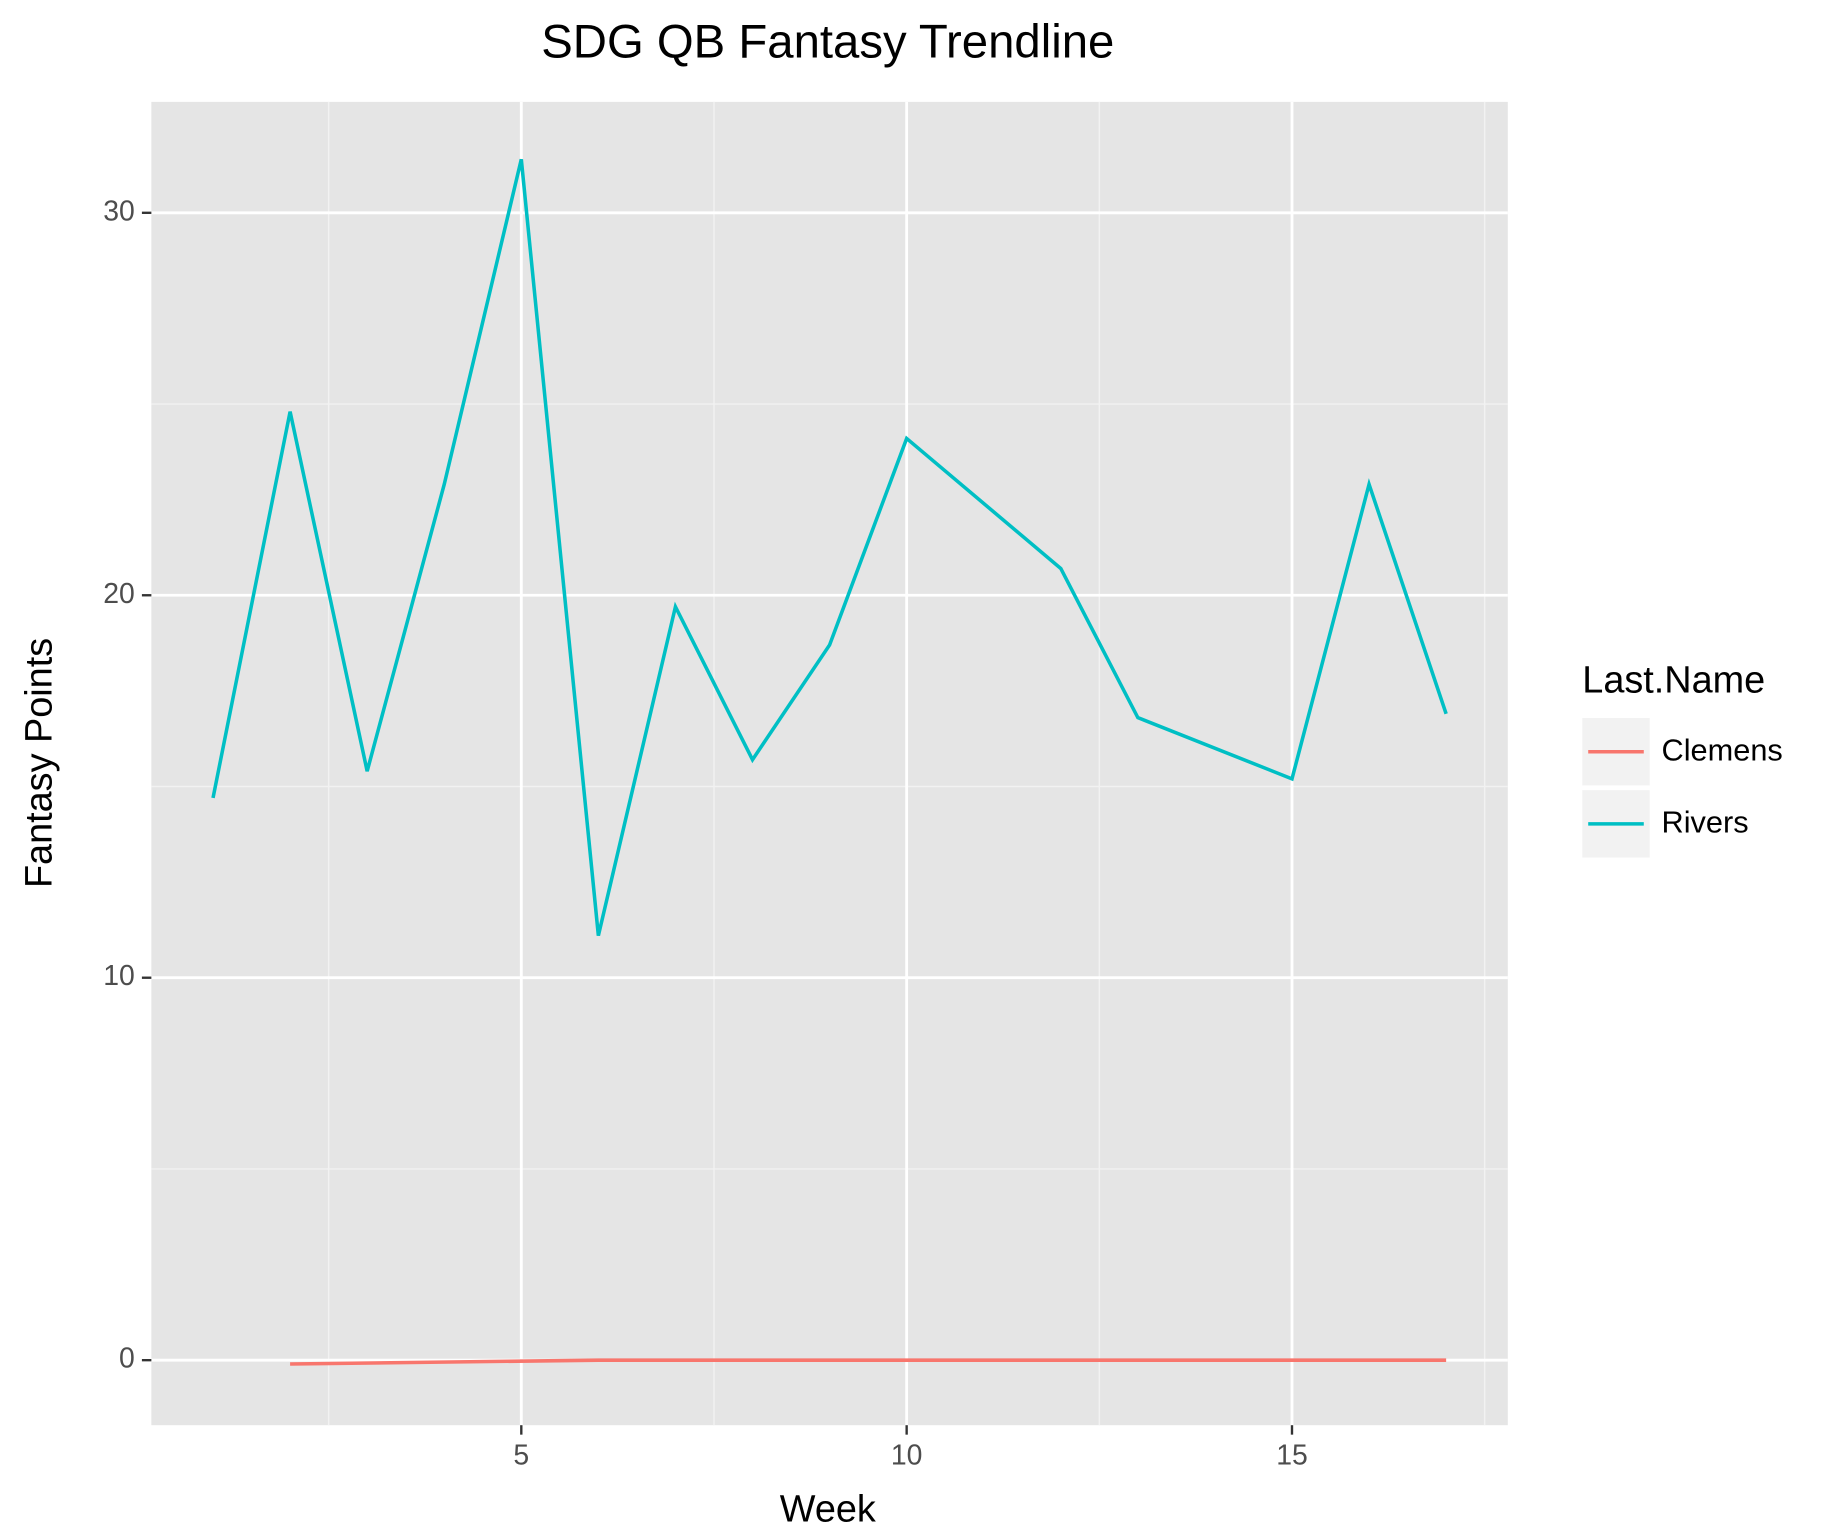 This screenshot has height=1533, width=1833. I want to click on legend-title: Last.Name, so click(1673, 681).